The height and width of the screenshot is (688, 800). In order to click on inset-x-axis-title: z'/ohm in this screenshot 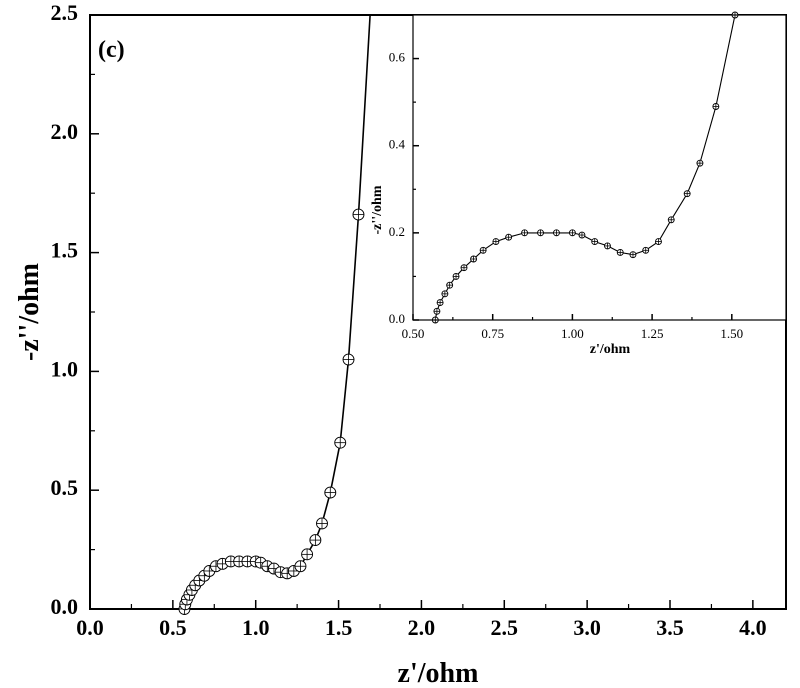, I will do `click(610, 349)`.